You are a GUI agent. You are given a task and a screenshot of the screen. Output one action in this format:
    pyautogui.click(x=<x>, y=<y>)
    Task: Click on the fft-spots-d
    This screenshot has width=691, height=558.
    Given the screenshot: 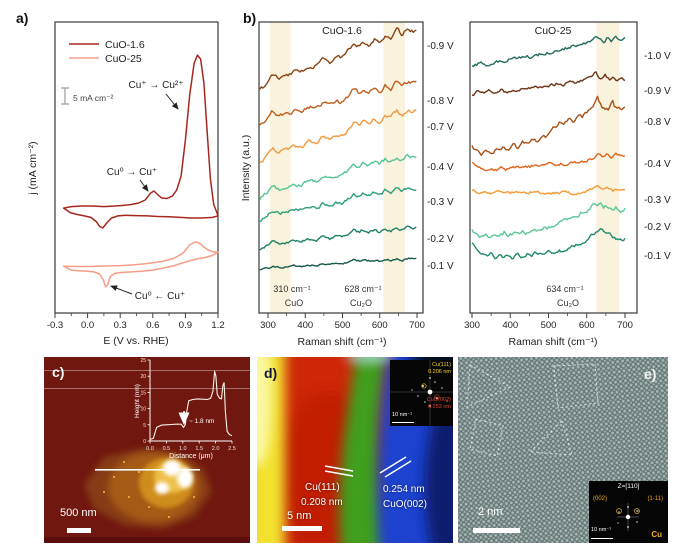 What is the action you would take?
    pyautogui.click(x=421, y=393)
    